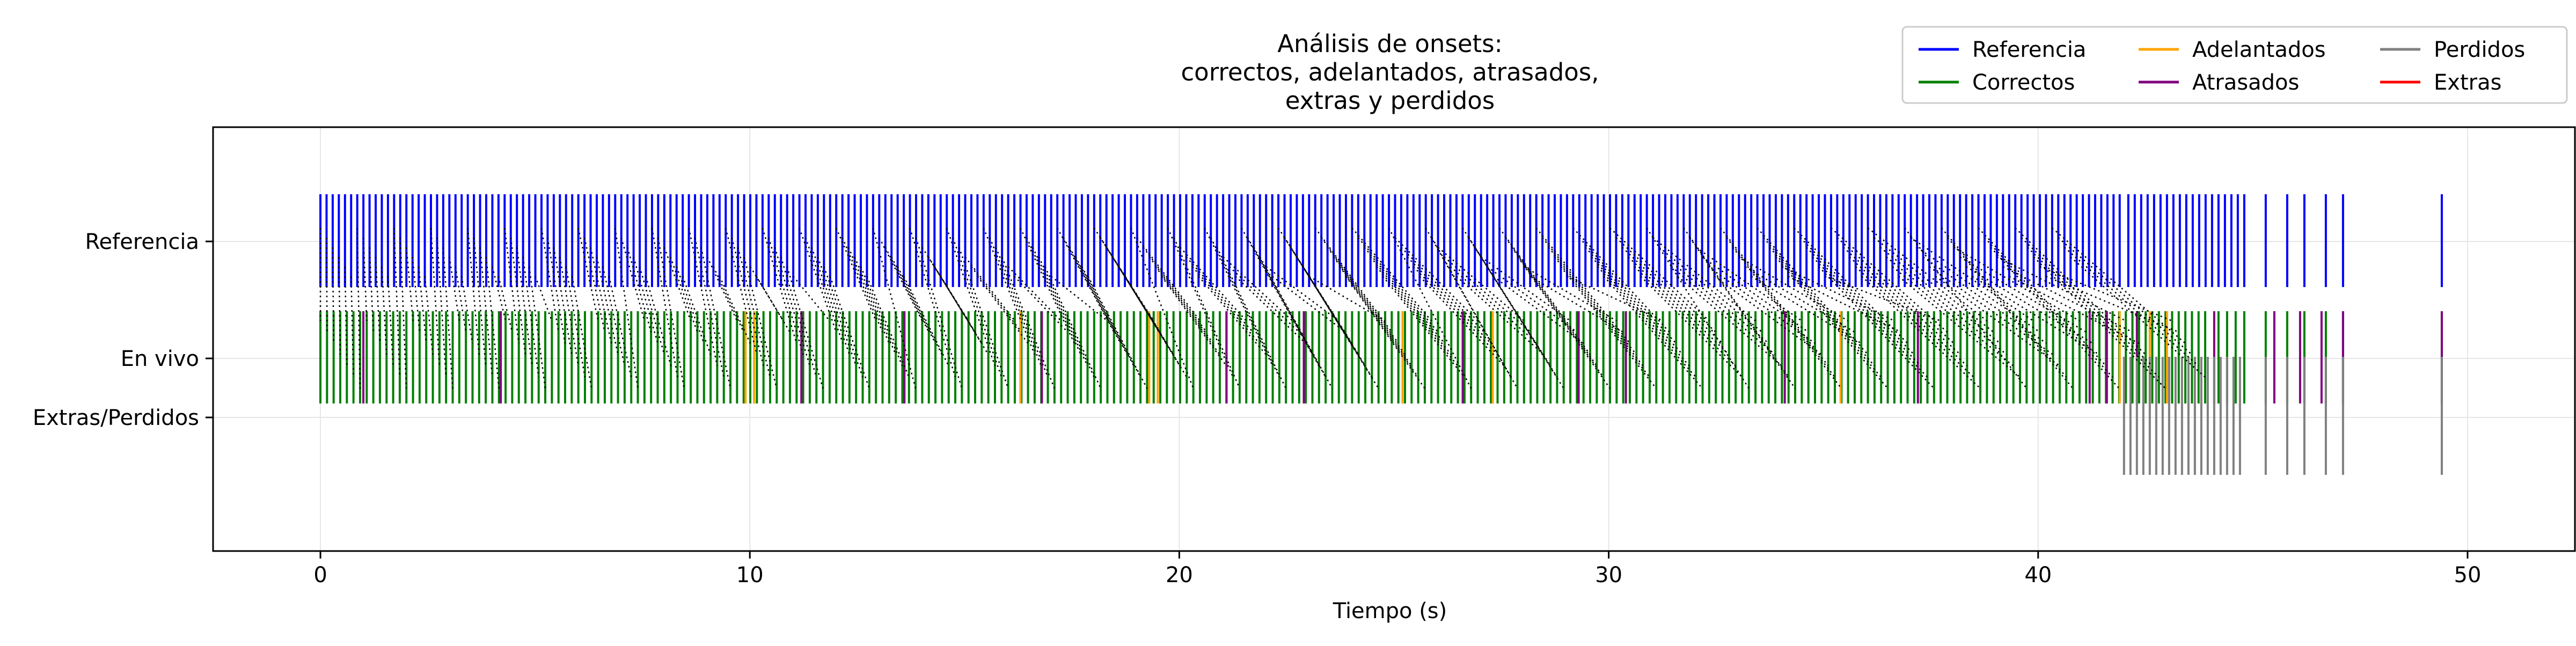 The width and height of the screenshot is (2576, 646). What do you see at coordinates (2234, 65) in the screenshot?
I see `legend-box` at bounding box center [2234, 65].